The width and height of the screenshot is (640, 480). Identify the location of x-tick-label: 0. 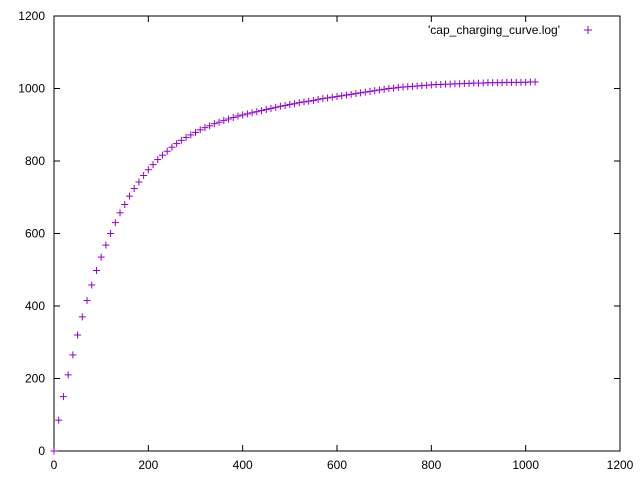
(54, 465).